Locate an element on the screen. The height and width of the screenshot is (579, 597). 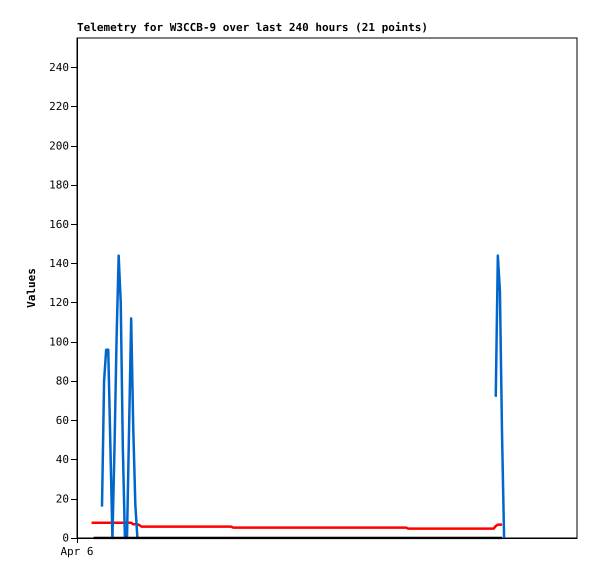
y-tick-label: 160 is located at coordinates (59, 224).